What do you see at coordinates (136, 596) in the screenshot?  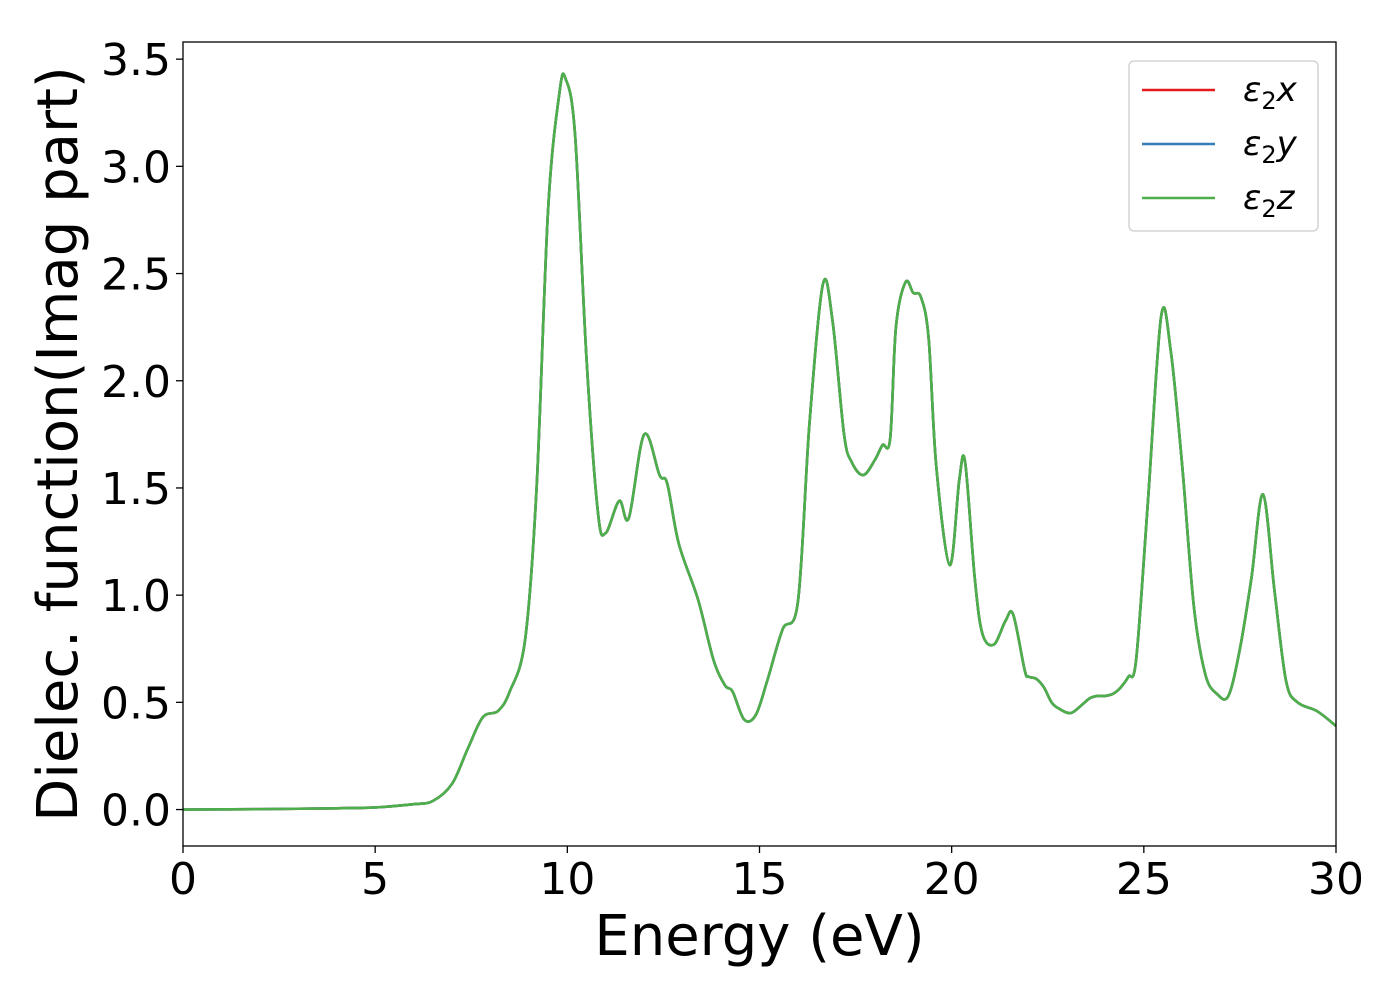 I see `y-tick-label: 1.0` at bounding box center [136, 596].